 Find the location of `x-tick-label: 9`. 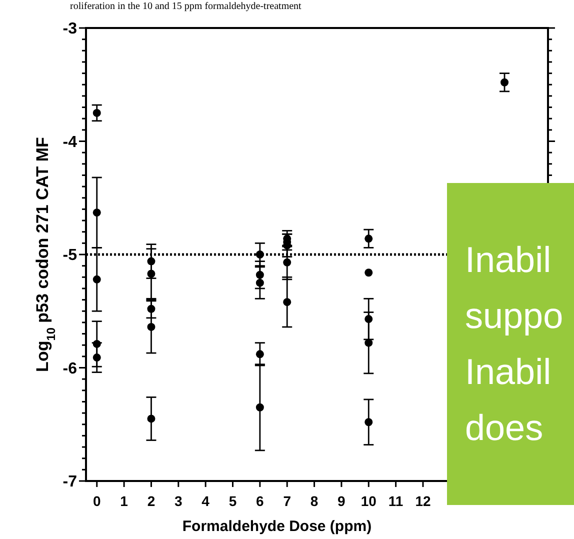

x-tick-label: 9 is located at coordinates (342, 501).